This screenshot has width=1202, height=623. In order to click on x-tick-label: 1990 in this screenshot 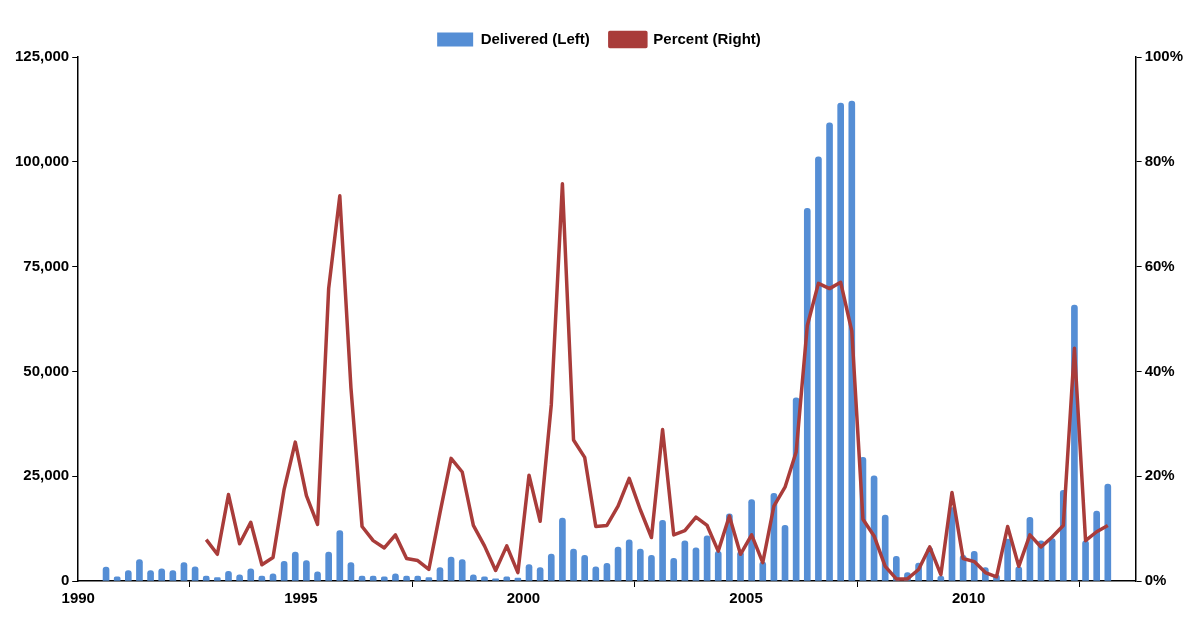, I will do `click(78, 598)`.